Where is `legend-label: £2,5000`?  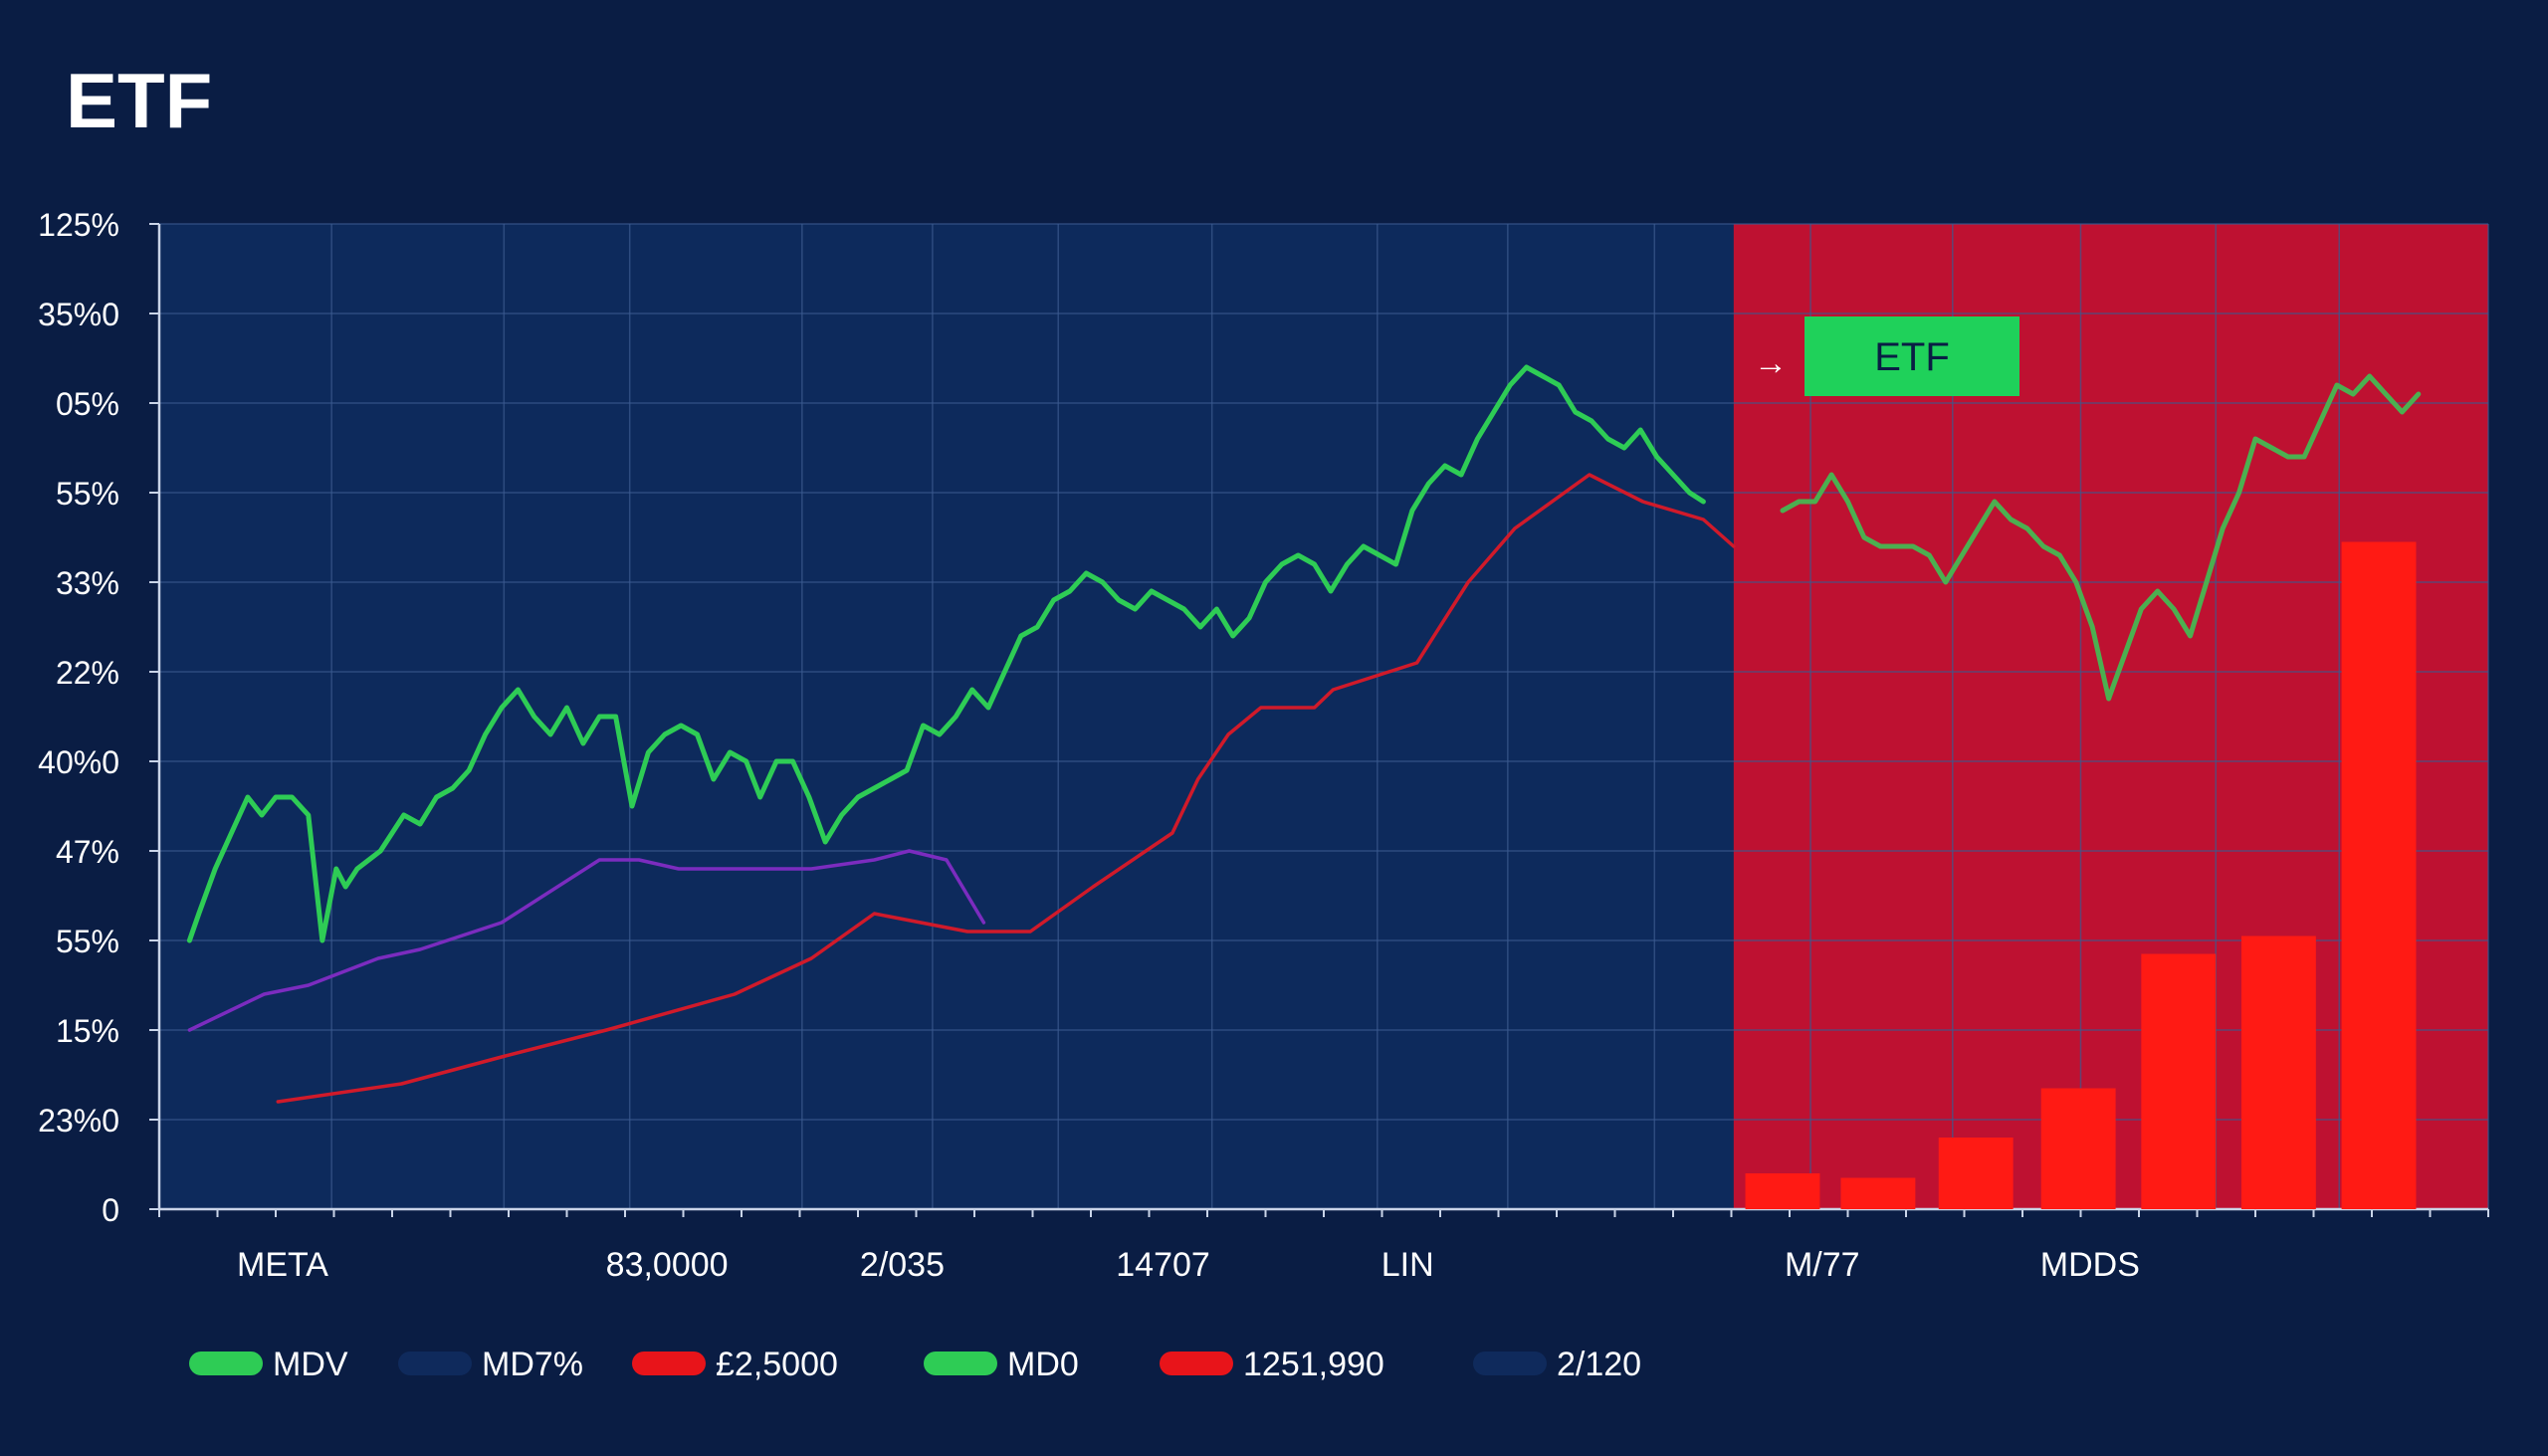 legend-label: £2,5000 is located at coordinates (777, 1364).